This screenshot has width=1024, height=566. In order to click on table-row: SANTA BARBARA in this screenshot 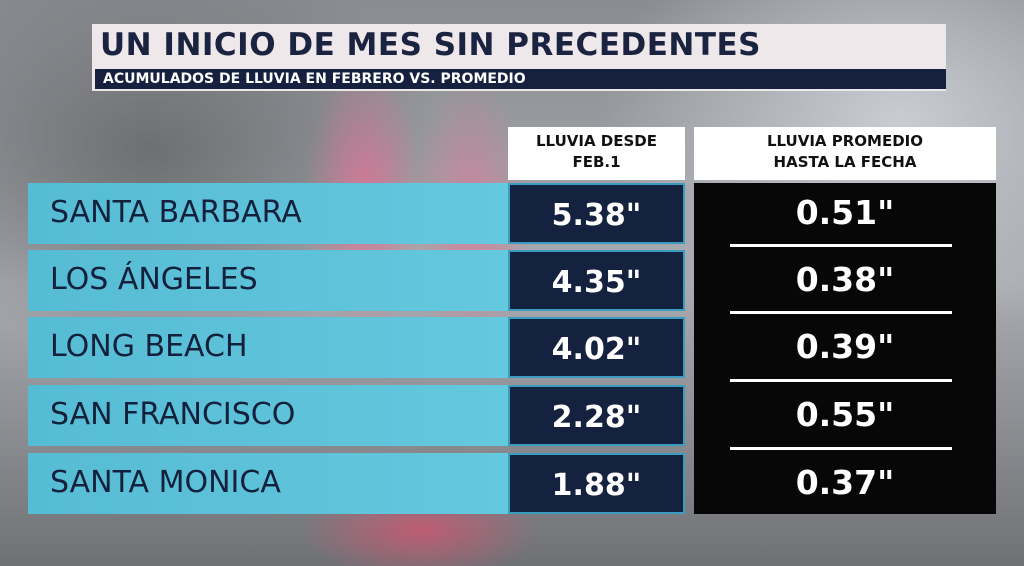, I will do `click(268, 213)`.